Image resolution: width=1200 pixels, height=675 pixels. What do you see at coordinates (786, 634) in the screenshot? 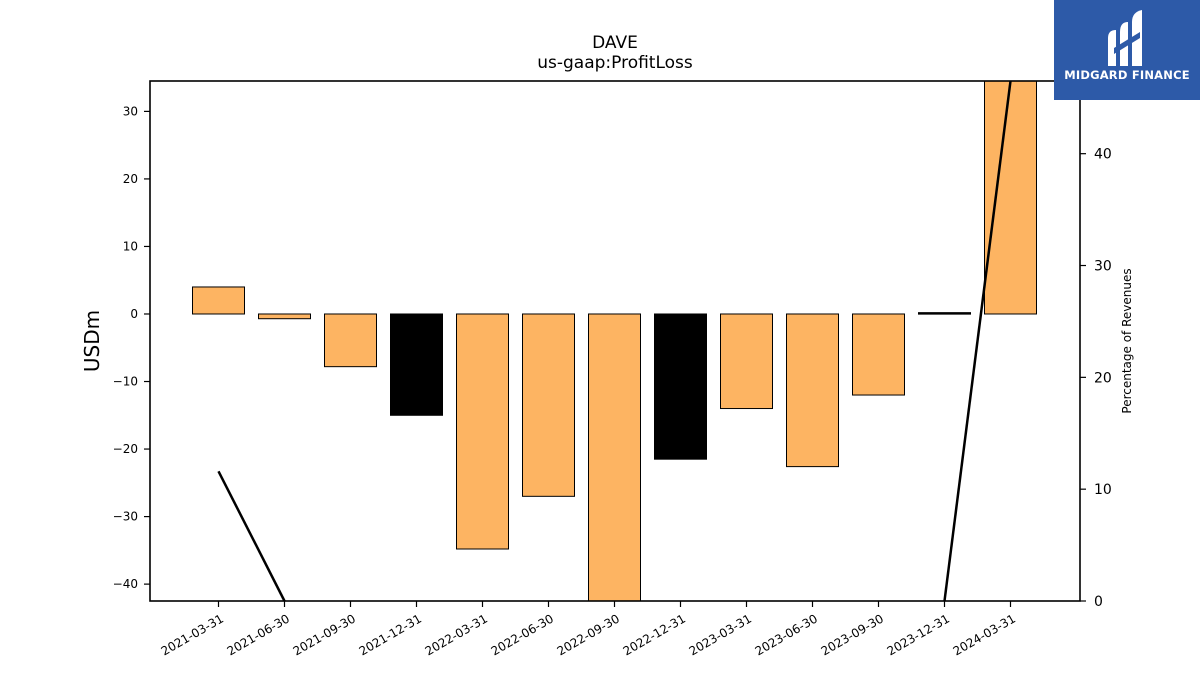
I see `x-tick-label-2023-06-30: 2023-06-30` at bounding box center [786, 634].